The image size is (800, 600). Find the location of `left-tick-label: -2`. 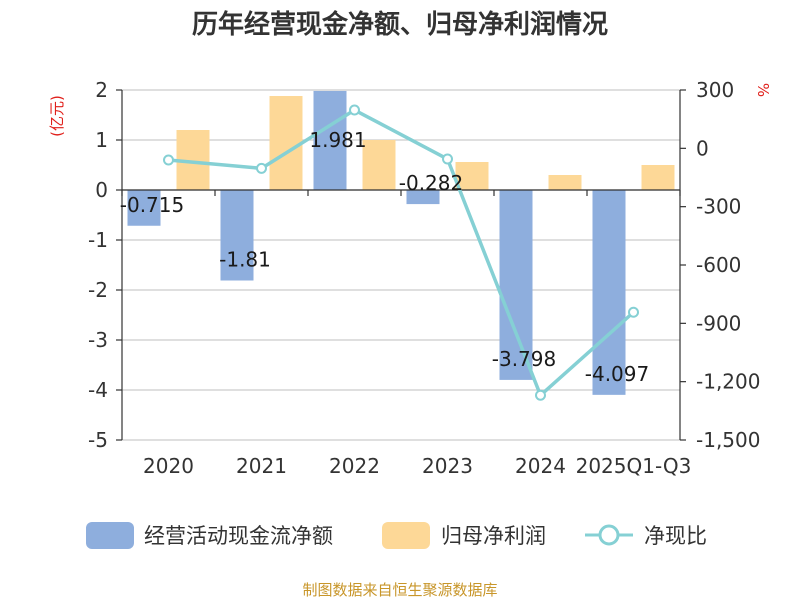

left-tick-label: -2 is located at coordinates (98, 290).